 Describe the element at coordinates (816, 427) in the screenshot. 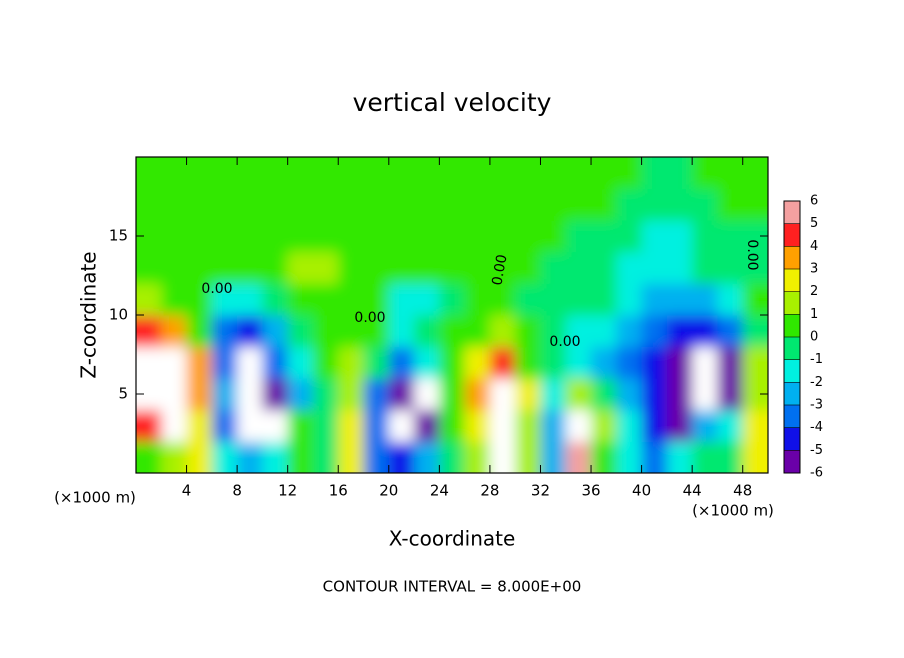

I see `colorbar-tick-label: -4` at that location.